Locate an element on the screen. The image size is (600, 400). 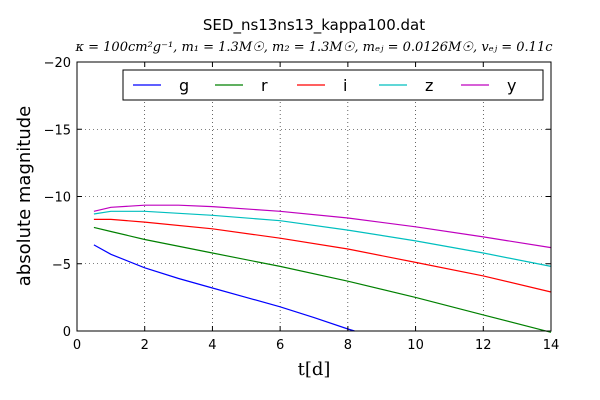
legend-label-r: r is located at coordinates (264, 85).